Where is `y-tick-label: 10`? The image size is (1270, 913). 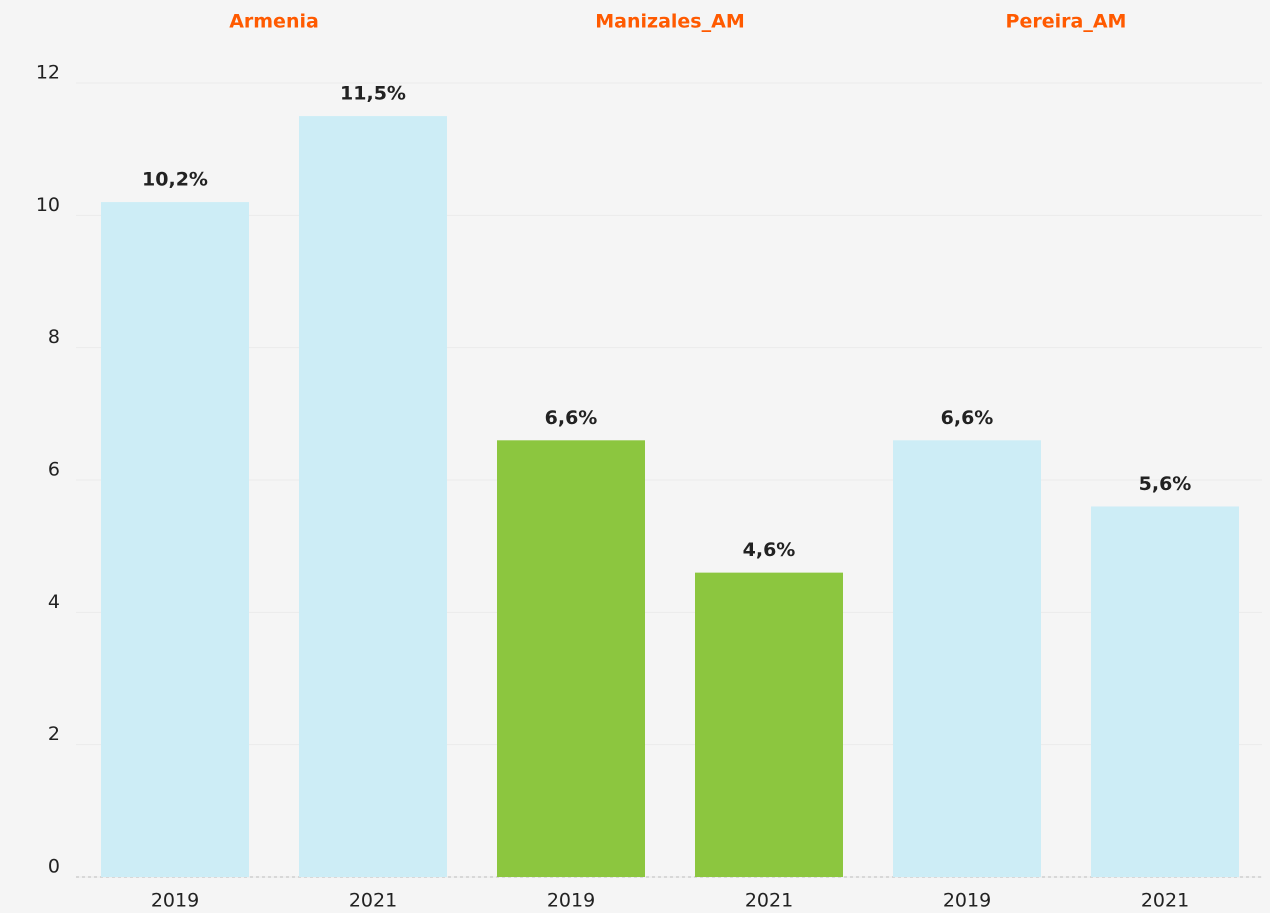 y-tick-label: 10 is located at coordinates (48, 205).